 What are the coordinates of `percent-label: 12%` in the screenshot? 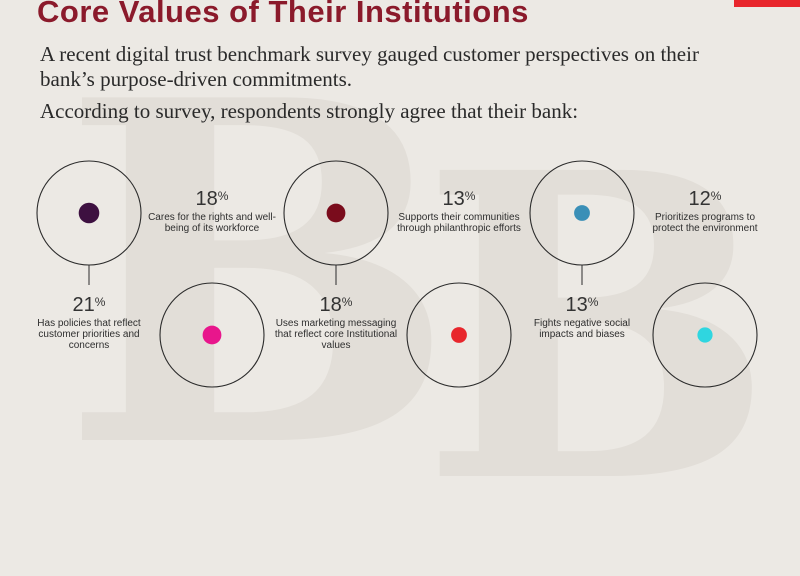 It's located at (705, 197).